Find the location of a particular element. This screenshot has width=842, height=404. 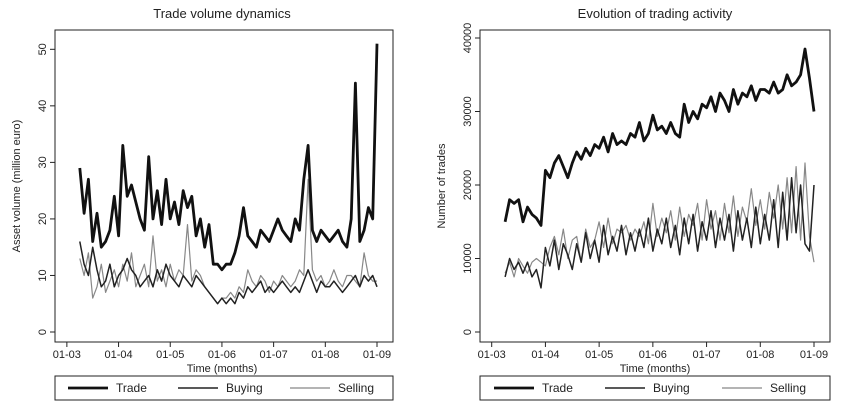

y-tick-label: 20000 is located at coordinates (468, 185).